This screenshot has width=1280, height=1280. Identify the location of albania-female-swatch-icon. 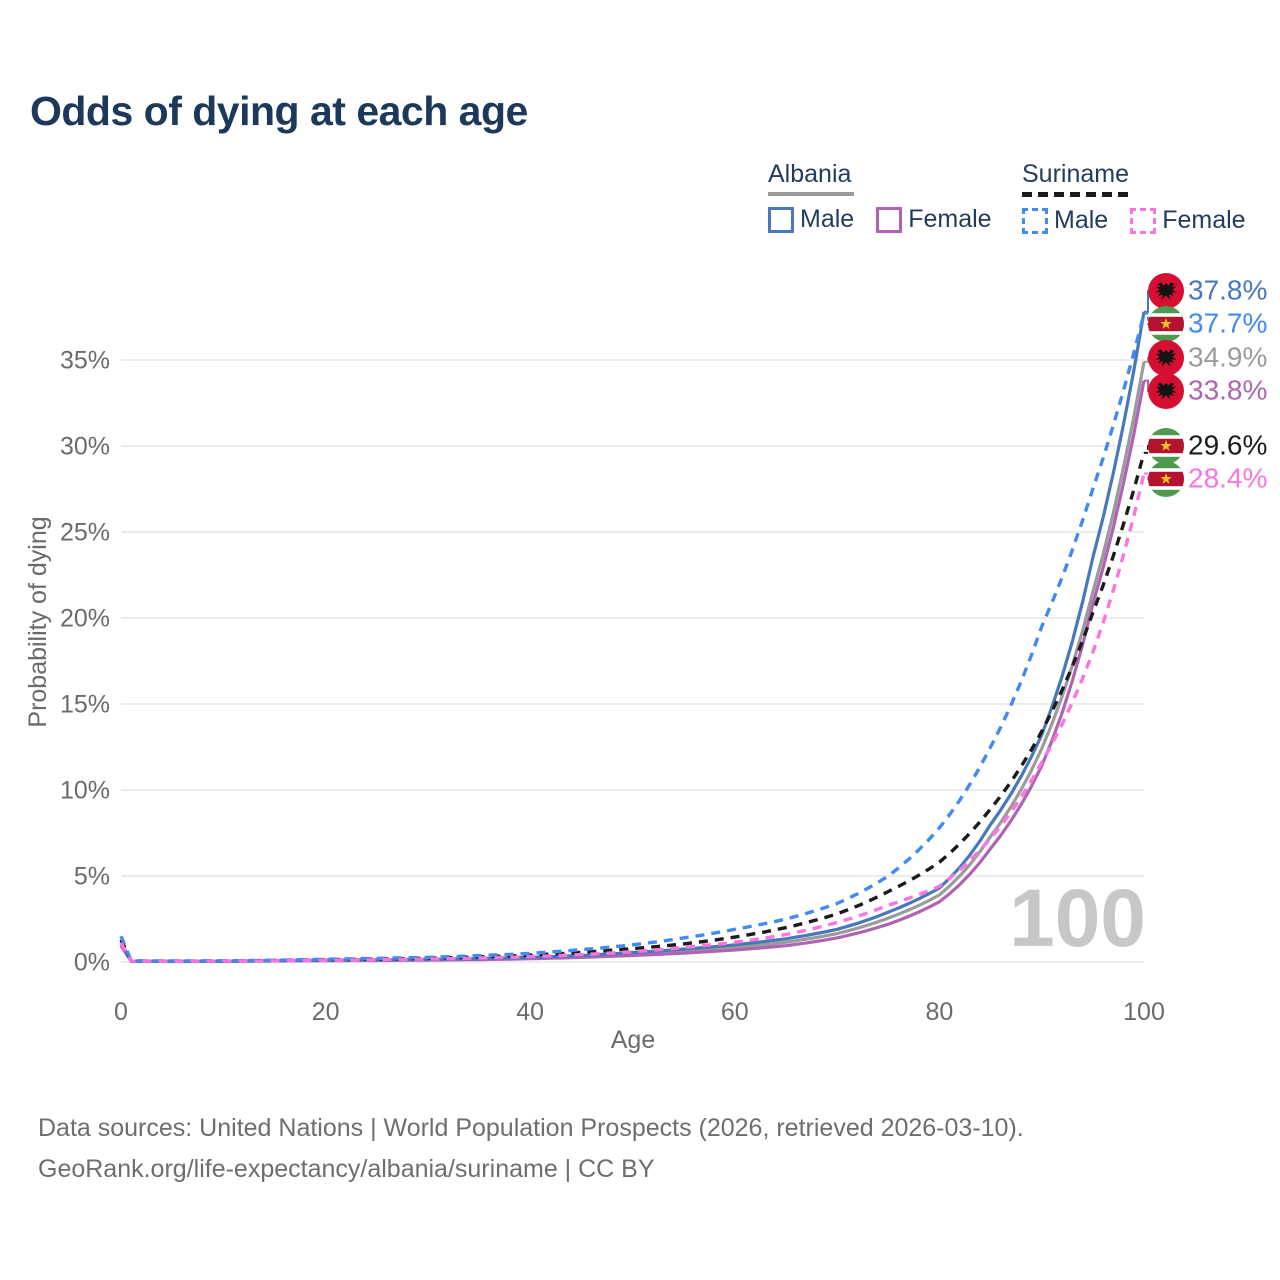
(889, 219).